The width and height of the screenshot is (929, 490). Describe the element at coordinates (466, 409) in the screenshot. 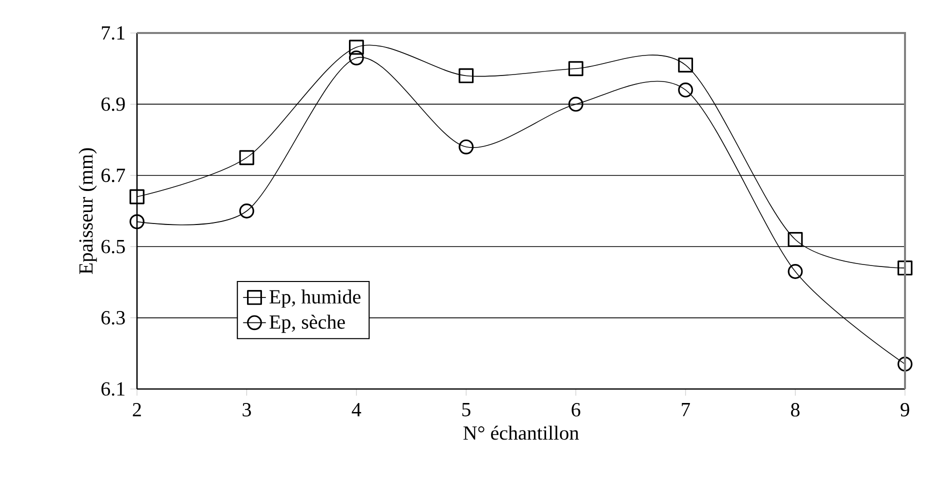

I see `x-tick-label: 5` at that location.